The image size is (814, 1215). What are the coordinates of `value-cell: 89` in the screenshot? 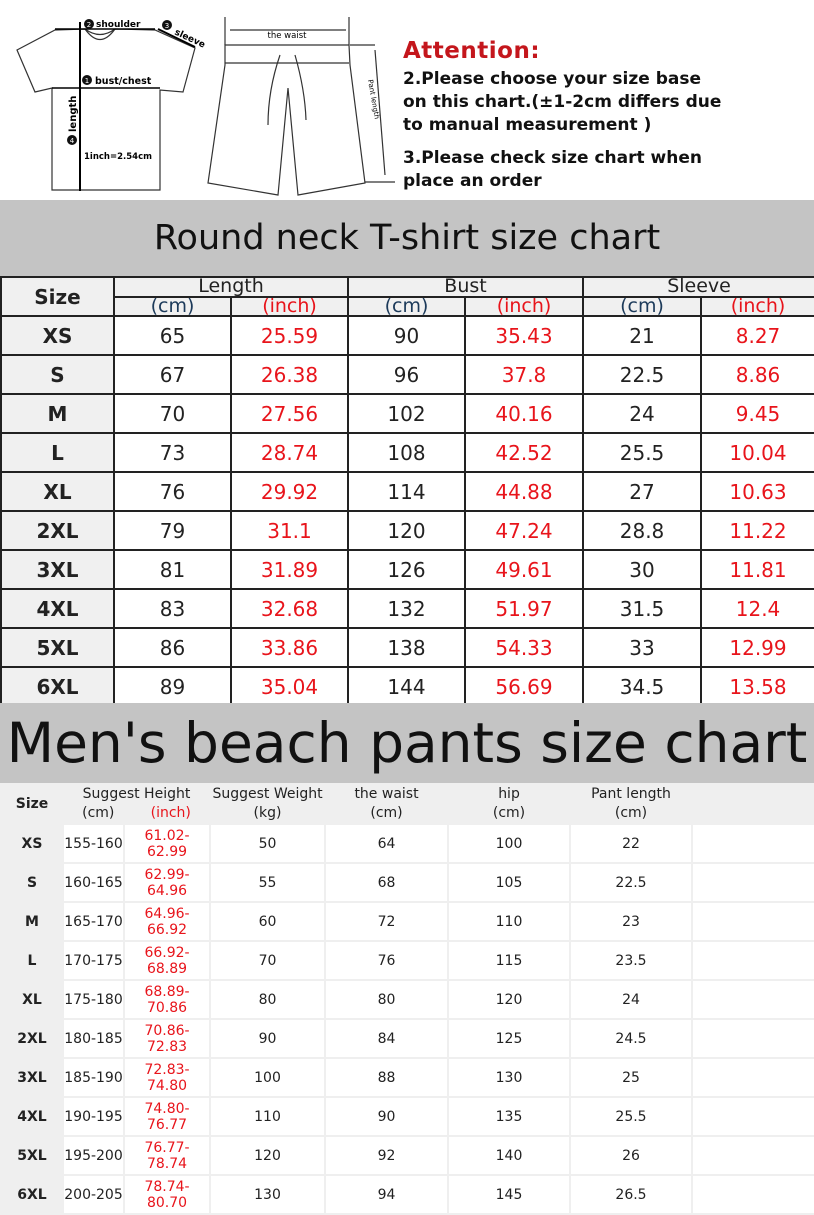 It's located at (172, 686).